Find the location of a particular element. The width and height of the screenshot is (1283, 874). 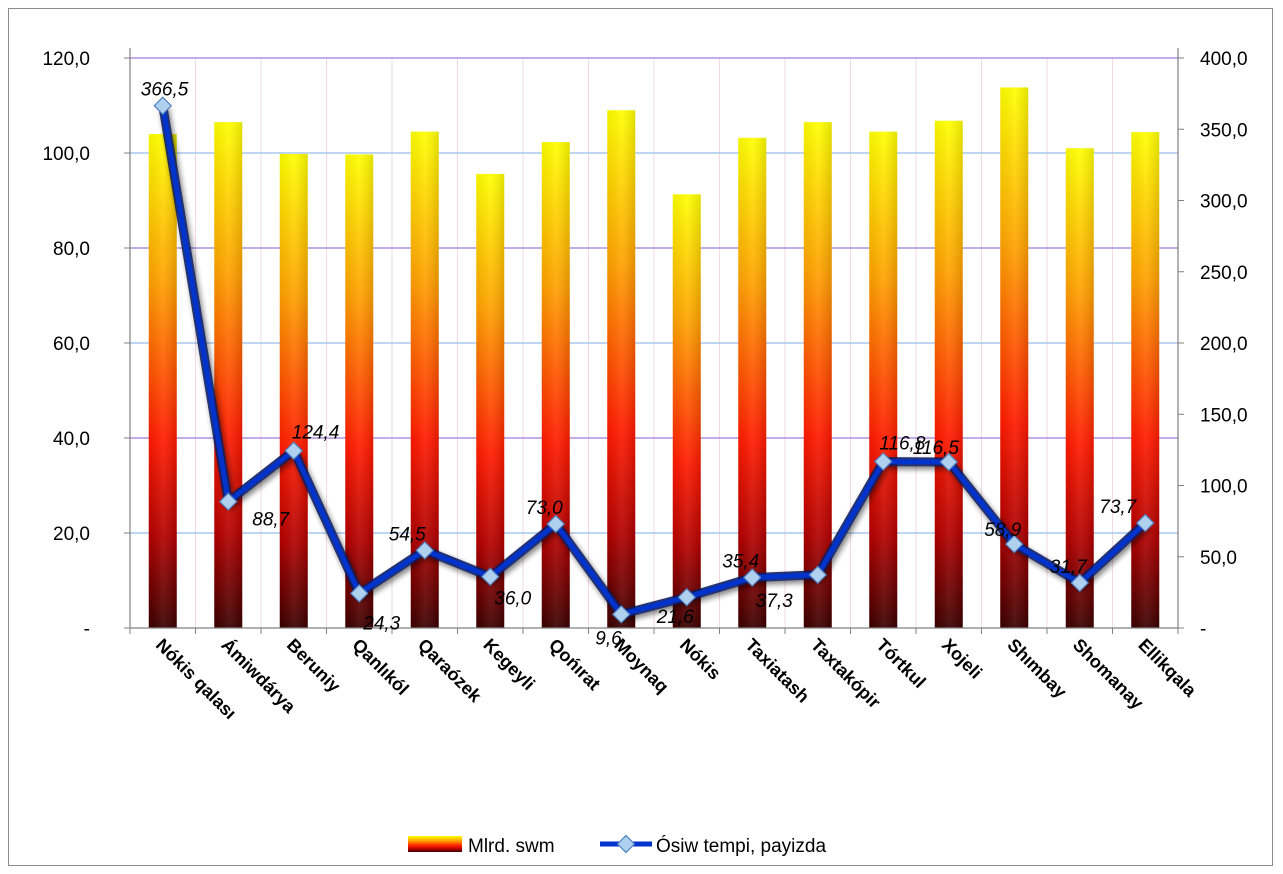

data-label: 58,9 is located at coordinates (1002, 530).